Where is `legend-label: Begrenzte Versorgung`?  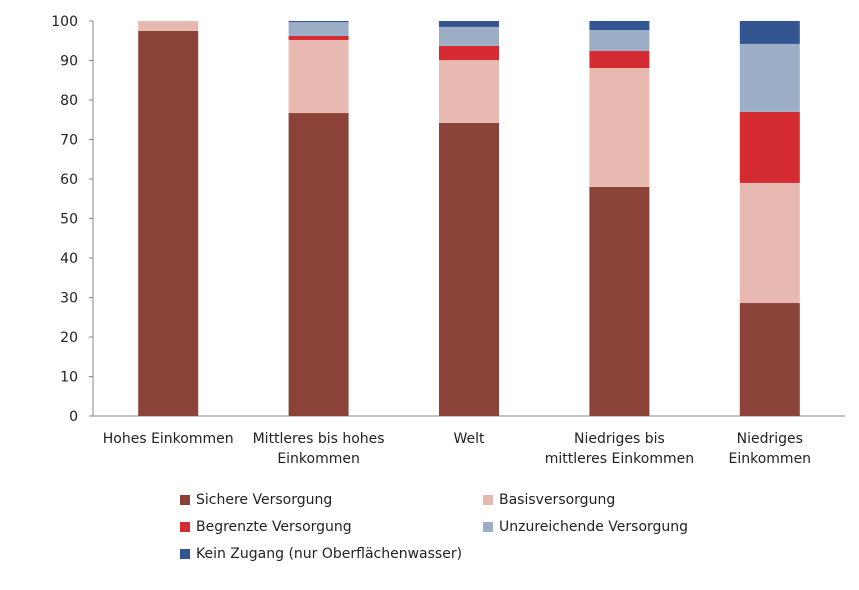
legend-label: Begrenzte Versorgung is located at coordinates (274, 527).